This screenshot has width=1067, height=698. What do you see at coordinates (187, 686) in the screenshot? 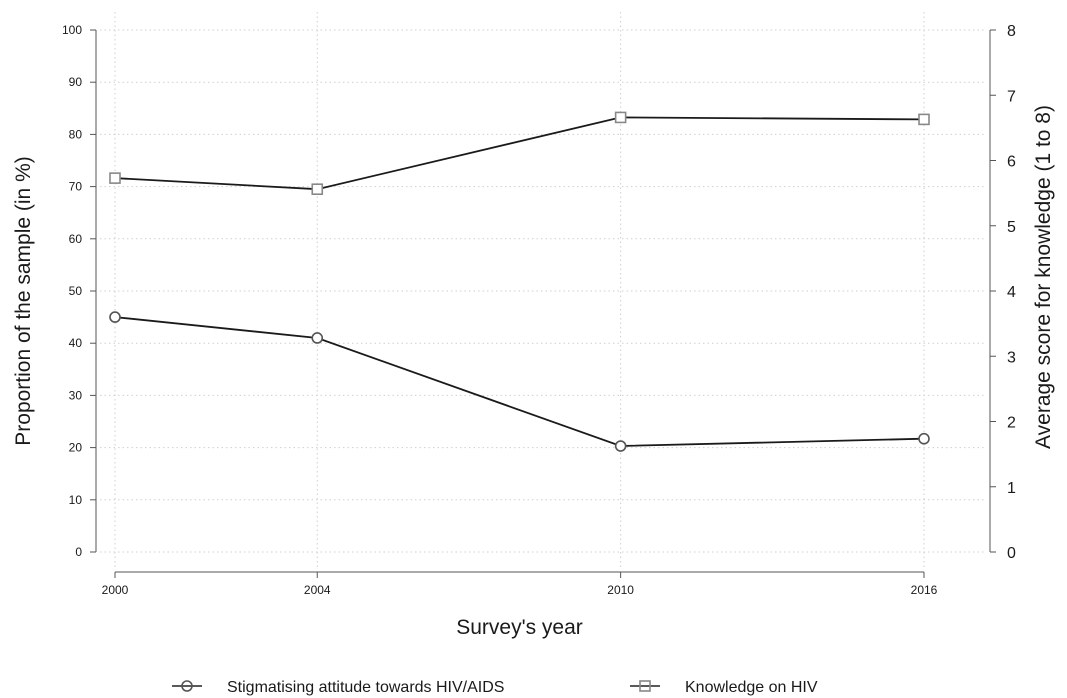
I see `legend-marker-circle` at bounding box center [187, 686].